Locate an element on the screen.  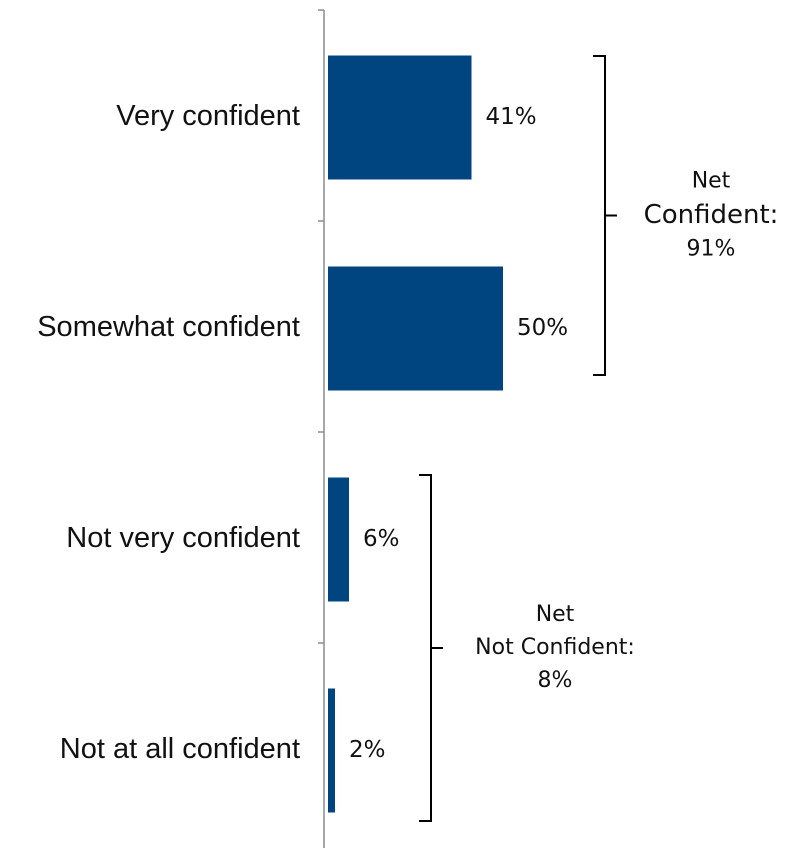
bar-not-very-confident is located at coordinates (338, 539).